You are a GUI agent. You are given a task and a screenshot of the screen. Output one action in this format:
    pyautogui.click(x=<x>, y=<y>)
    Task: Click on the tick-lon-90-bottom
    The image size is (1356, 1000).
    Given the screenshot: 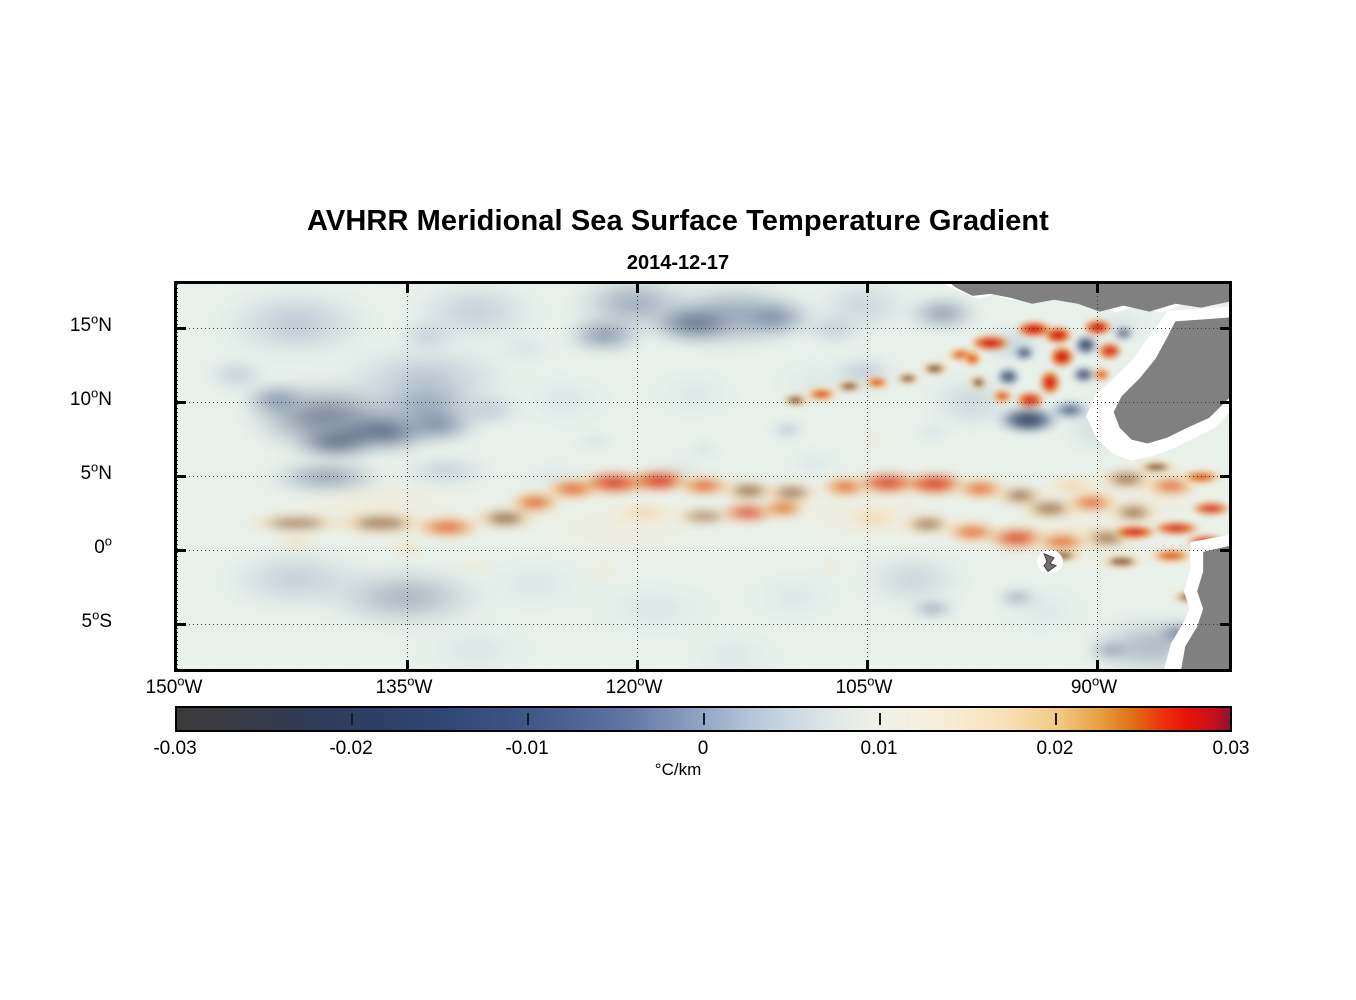 What is the action you would take?
    pyautogui.click(x=1097, y=664)
    